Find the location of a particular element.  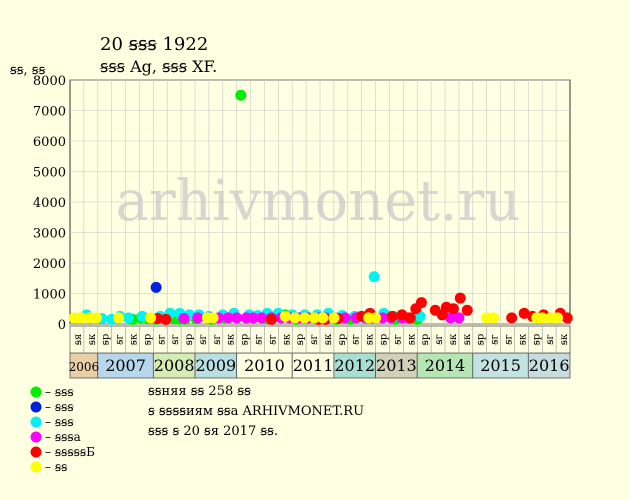

year-label: 2008 is located at coordinates (174, 365).